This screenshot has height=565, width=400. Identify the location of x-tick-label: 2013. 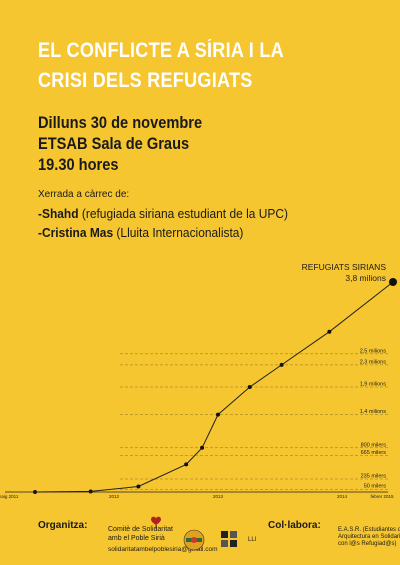
(218, 496).